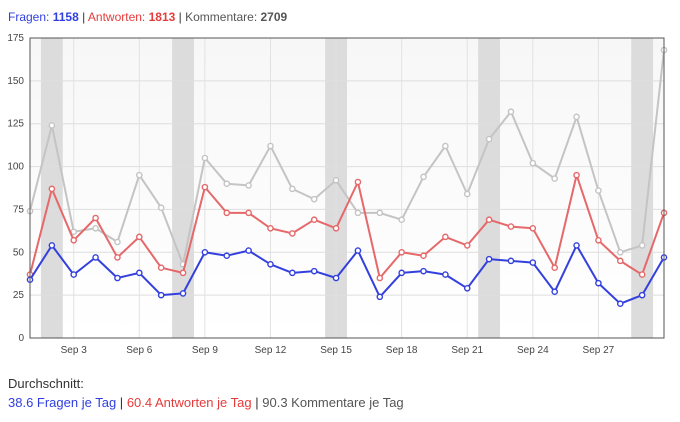 Image resolution: width=680 pixels, height=422 pixels. What do you see at coordinates (467, 350) in the screenshot?
I see `x-tick-label: Sep 21` at bounding box center [467, 350].